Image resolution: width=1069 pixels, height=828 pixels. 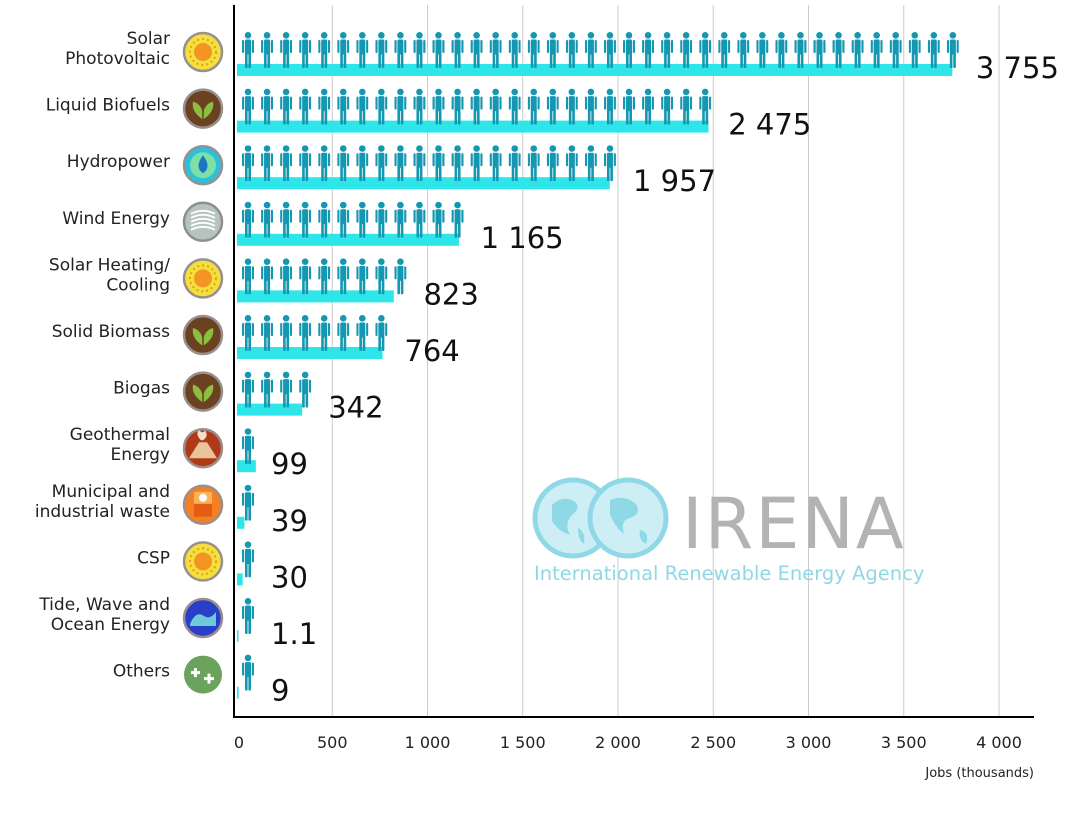 I want to click on value-label: 342, so click(x=355, y=408).